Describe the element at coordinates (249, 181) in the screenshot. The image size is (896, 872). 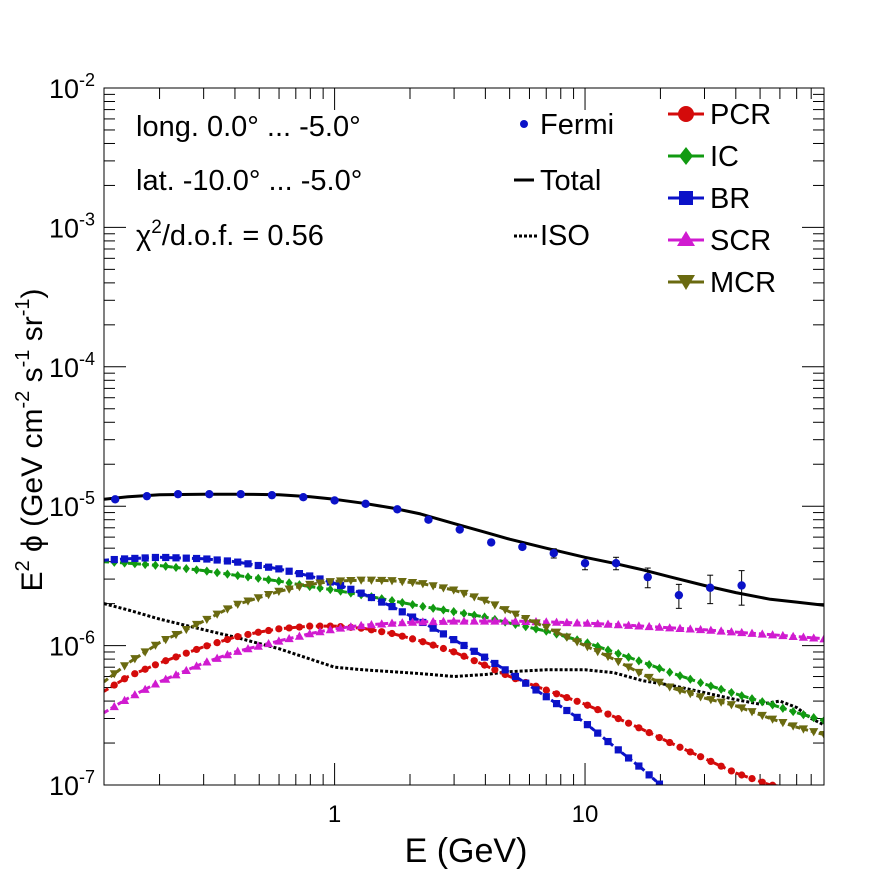
I see `annotation-latitude: lat. -10.0° ... -5.0°` at that location.